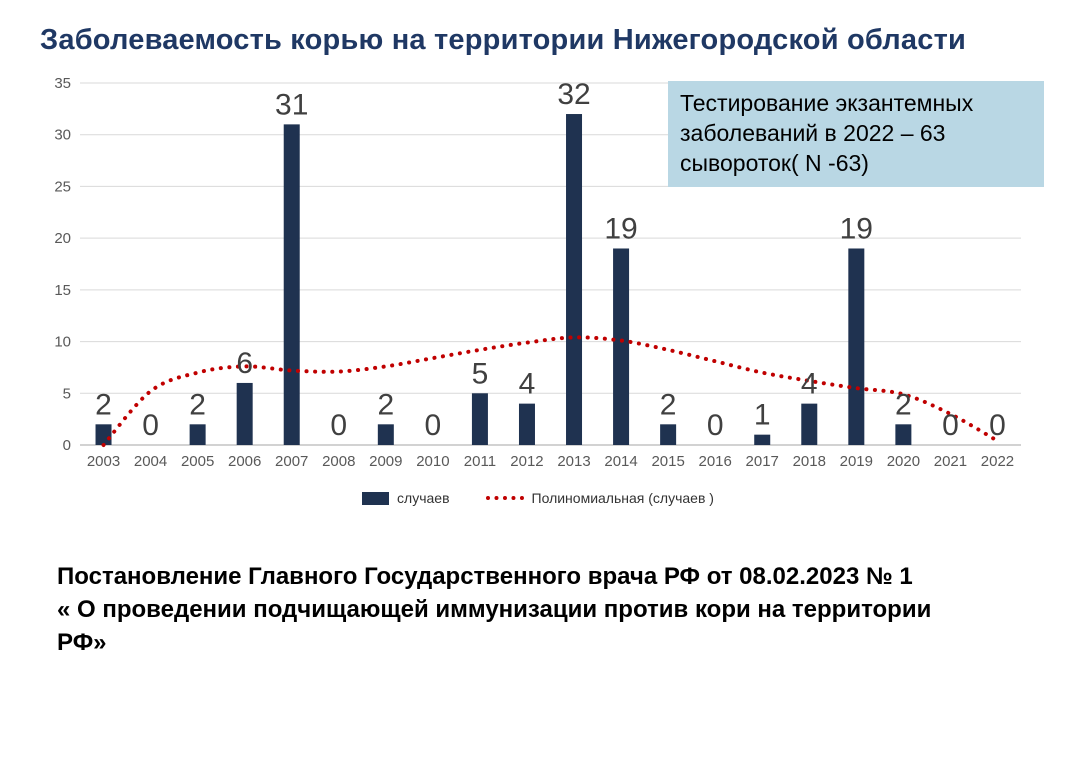 The height and width of the screenshot is (780, 1076). What do you see at coordinates (82, 643) in the screenshot?
I see `footer-line: РФ»` at bounding box center [82, 643].